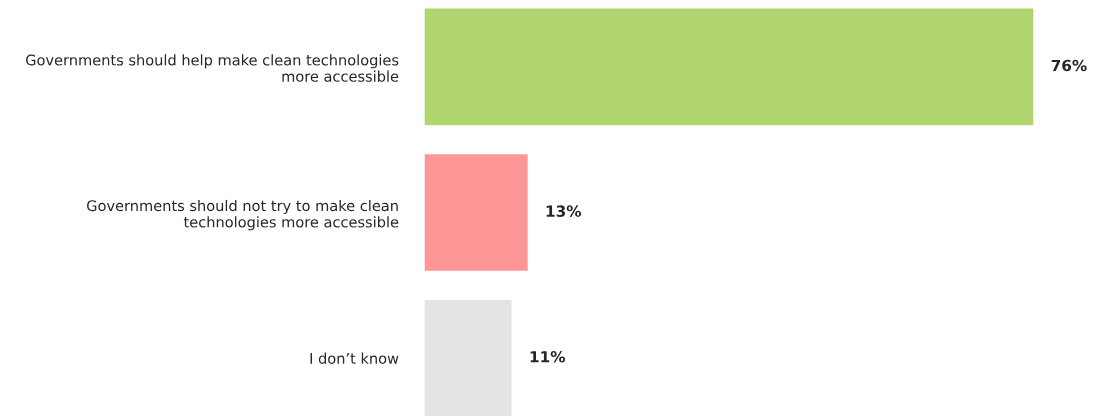  I want to click on data-label: 76%, so click(1069, 65).